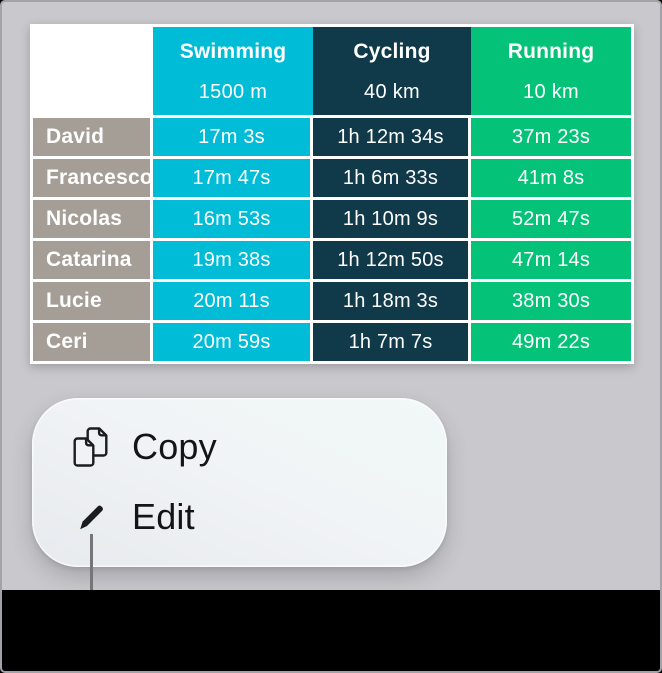 The height and width of the screenshot is (673, 662). Describe the element at coordinates (551, 301) in the screenshot. I see `table-cell: 38m 30s` at that location.